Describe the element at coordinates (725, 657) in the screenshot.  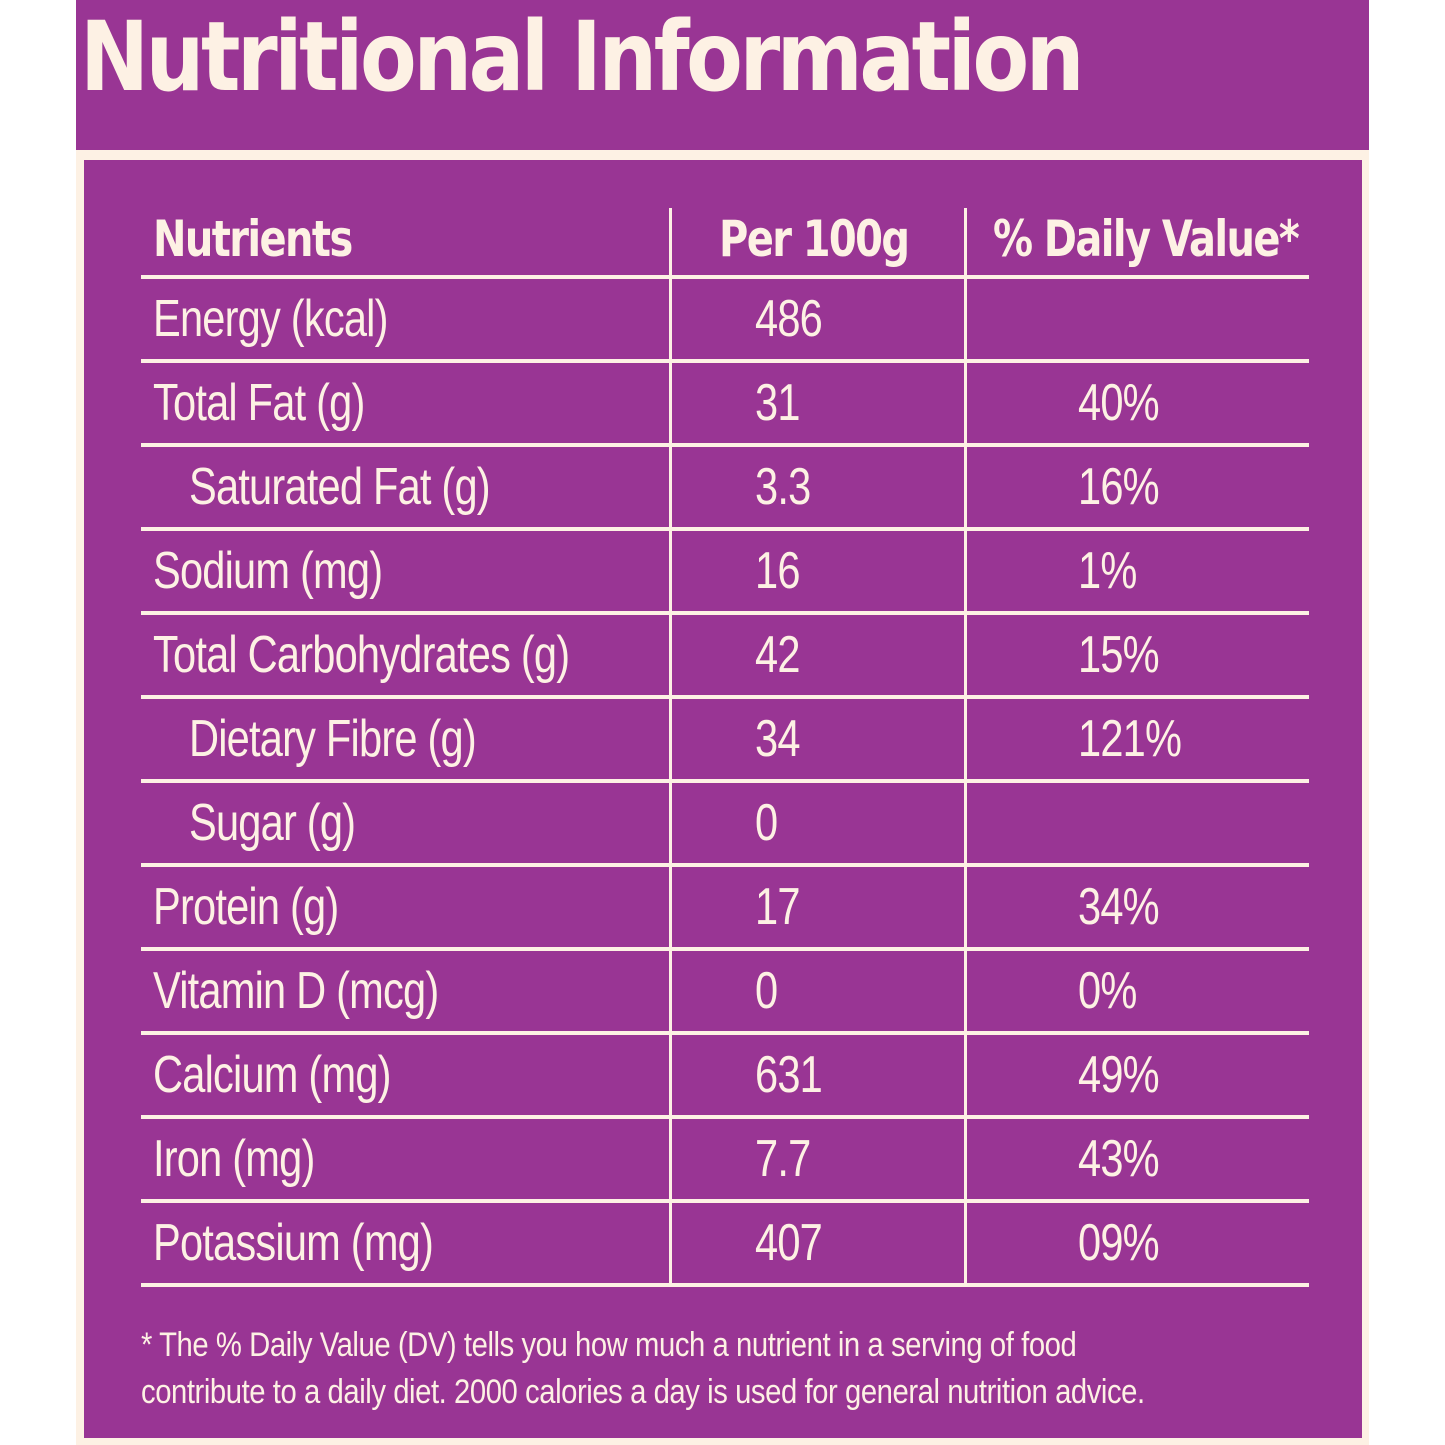
I see `table-row: Total Carbohydrates (g) 42 15%` at that location.